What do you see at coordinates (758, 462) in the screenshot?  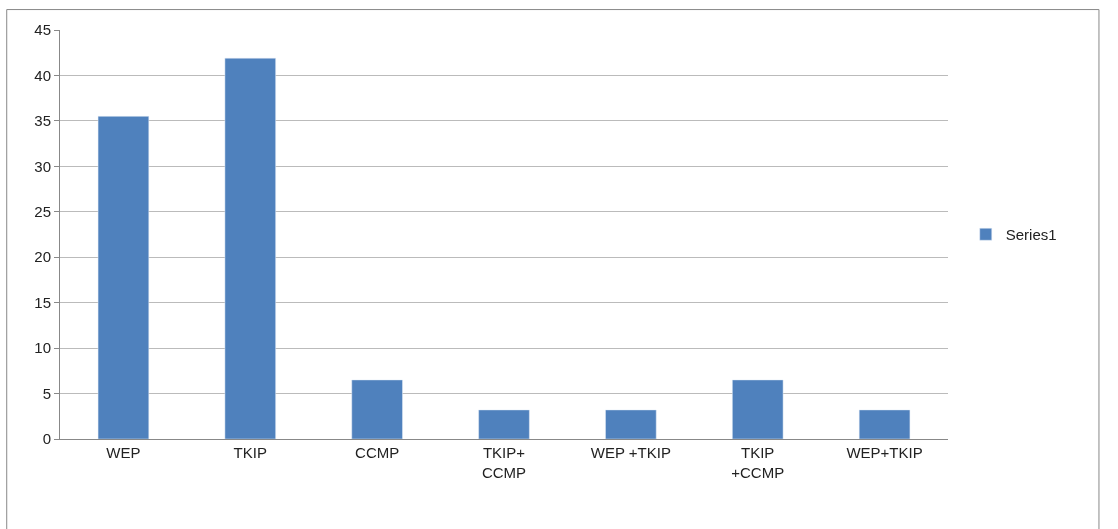 I see `x-tick-label: TKIP +CCMP` at bounding box center [758, 462].